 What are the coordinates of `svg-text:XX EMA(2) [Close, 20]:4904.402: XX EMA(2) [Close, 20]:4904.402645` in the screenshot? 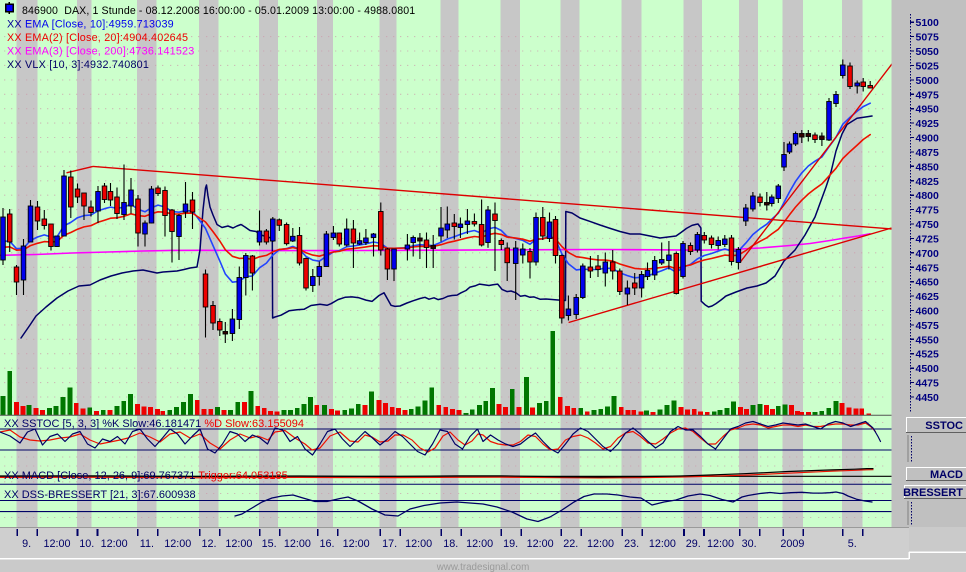 It's located at (97, 38).